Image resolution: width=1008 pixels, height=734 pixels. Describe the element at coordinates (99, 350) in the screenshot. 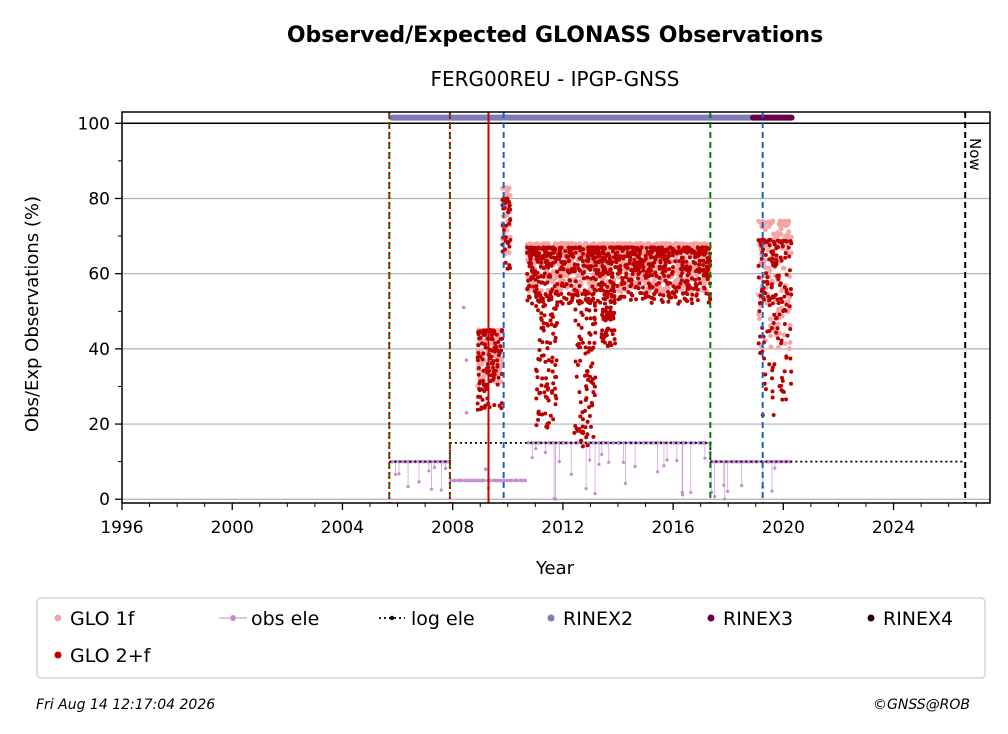

I see `y-tick-label: 40` at that location.